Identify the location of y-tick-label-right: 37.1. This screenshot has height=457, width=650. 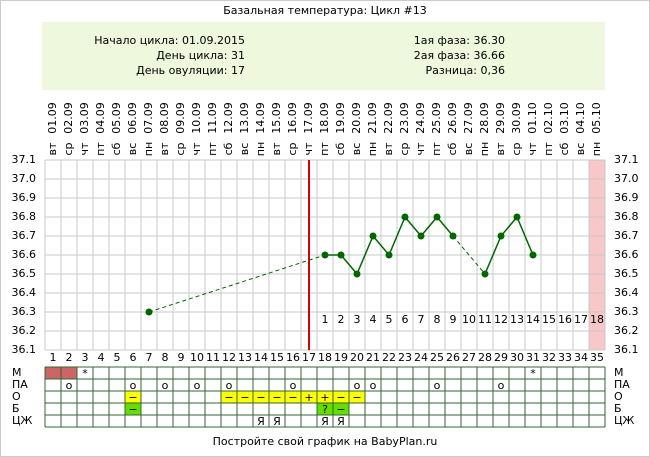
(626, 159).